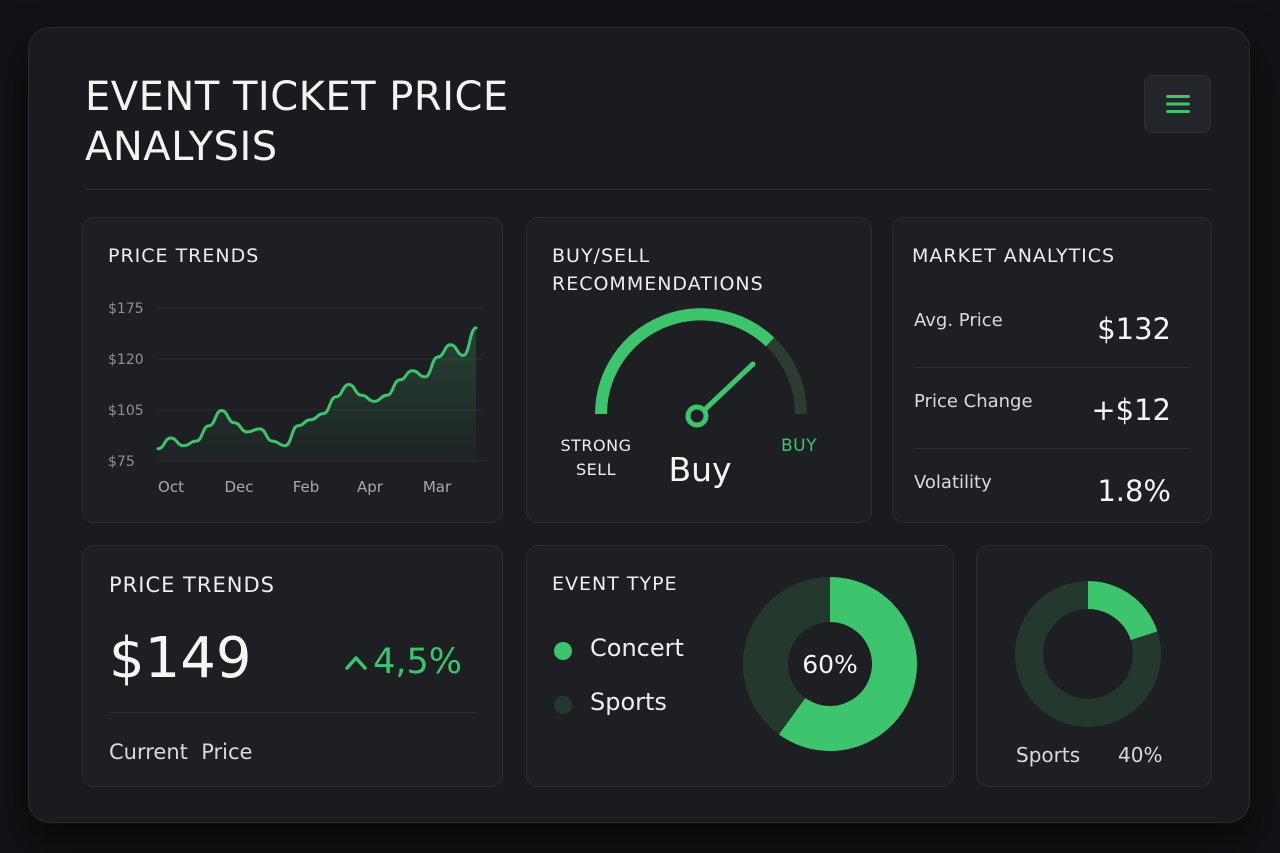 This screenshot has height=853, width=1280. What do you see at coordinates (126, 411) in the screenshot?
I see `y-tick-label: $105` at bounding box center [126, 411].